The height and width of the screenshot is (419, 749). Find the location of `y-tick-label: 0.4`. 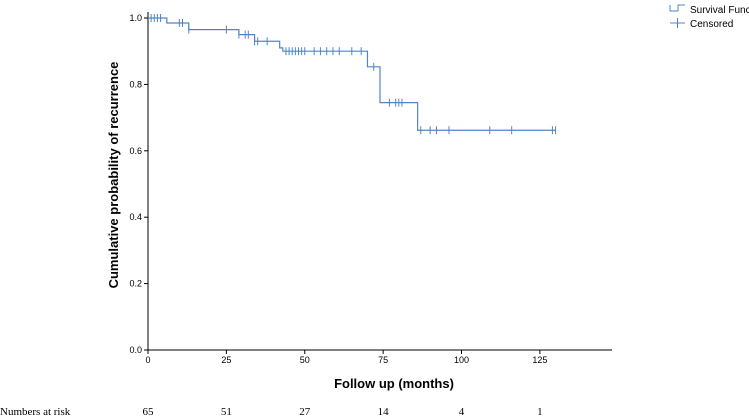

y-tick-label: 0.4 is located at coordinates (135, 217).